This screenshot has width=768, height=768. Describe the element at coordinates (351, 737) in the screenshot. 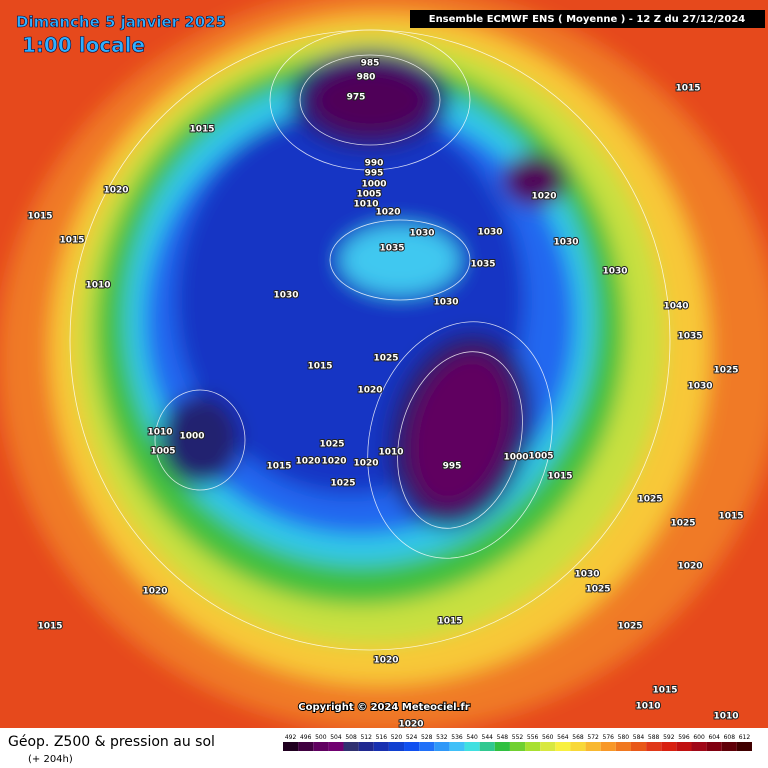

I see `colorbar-label: 508` at that location.